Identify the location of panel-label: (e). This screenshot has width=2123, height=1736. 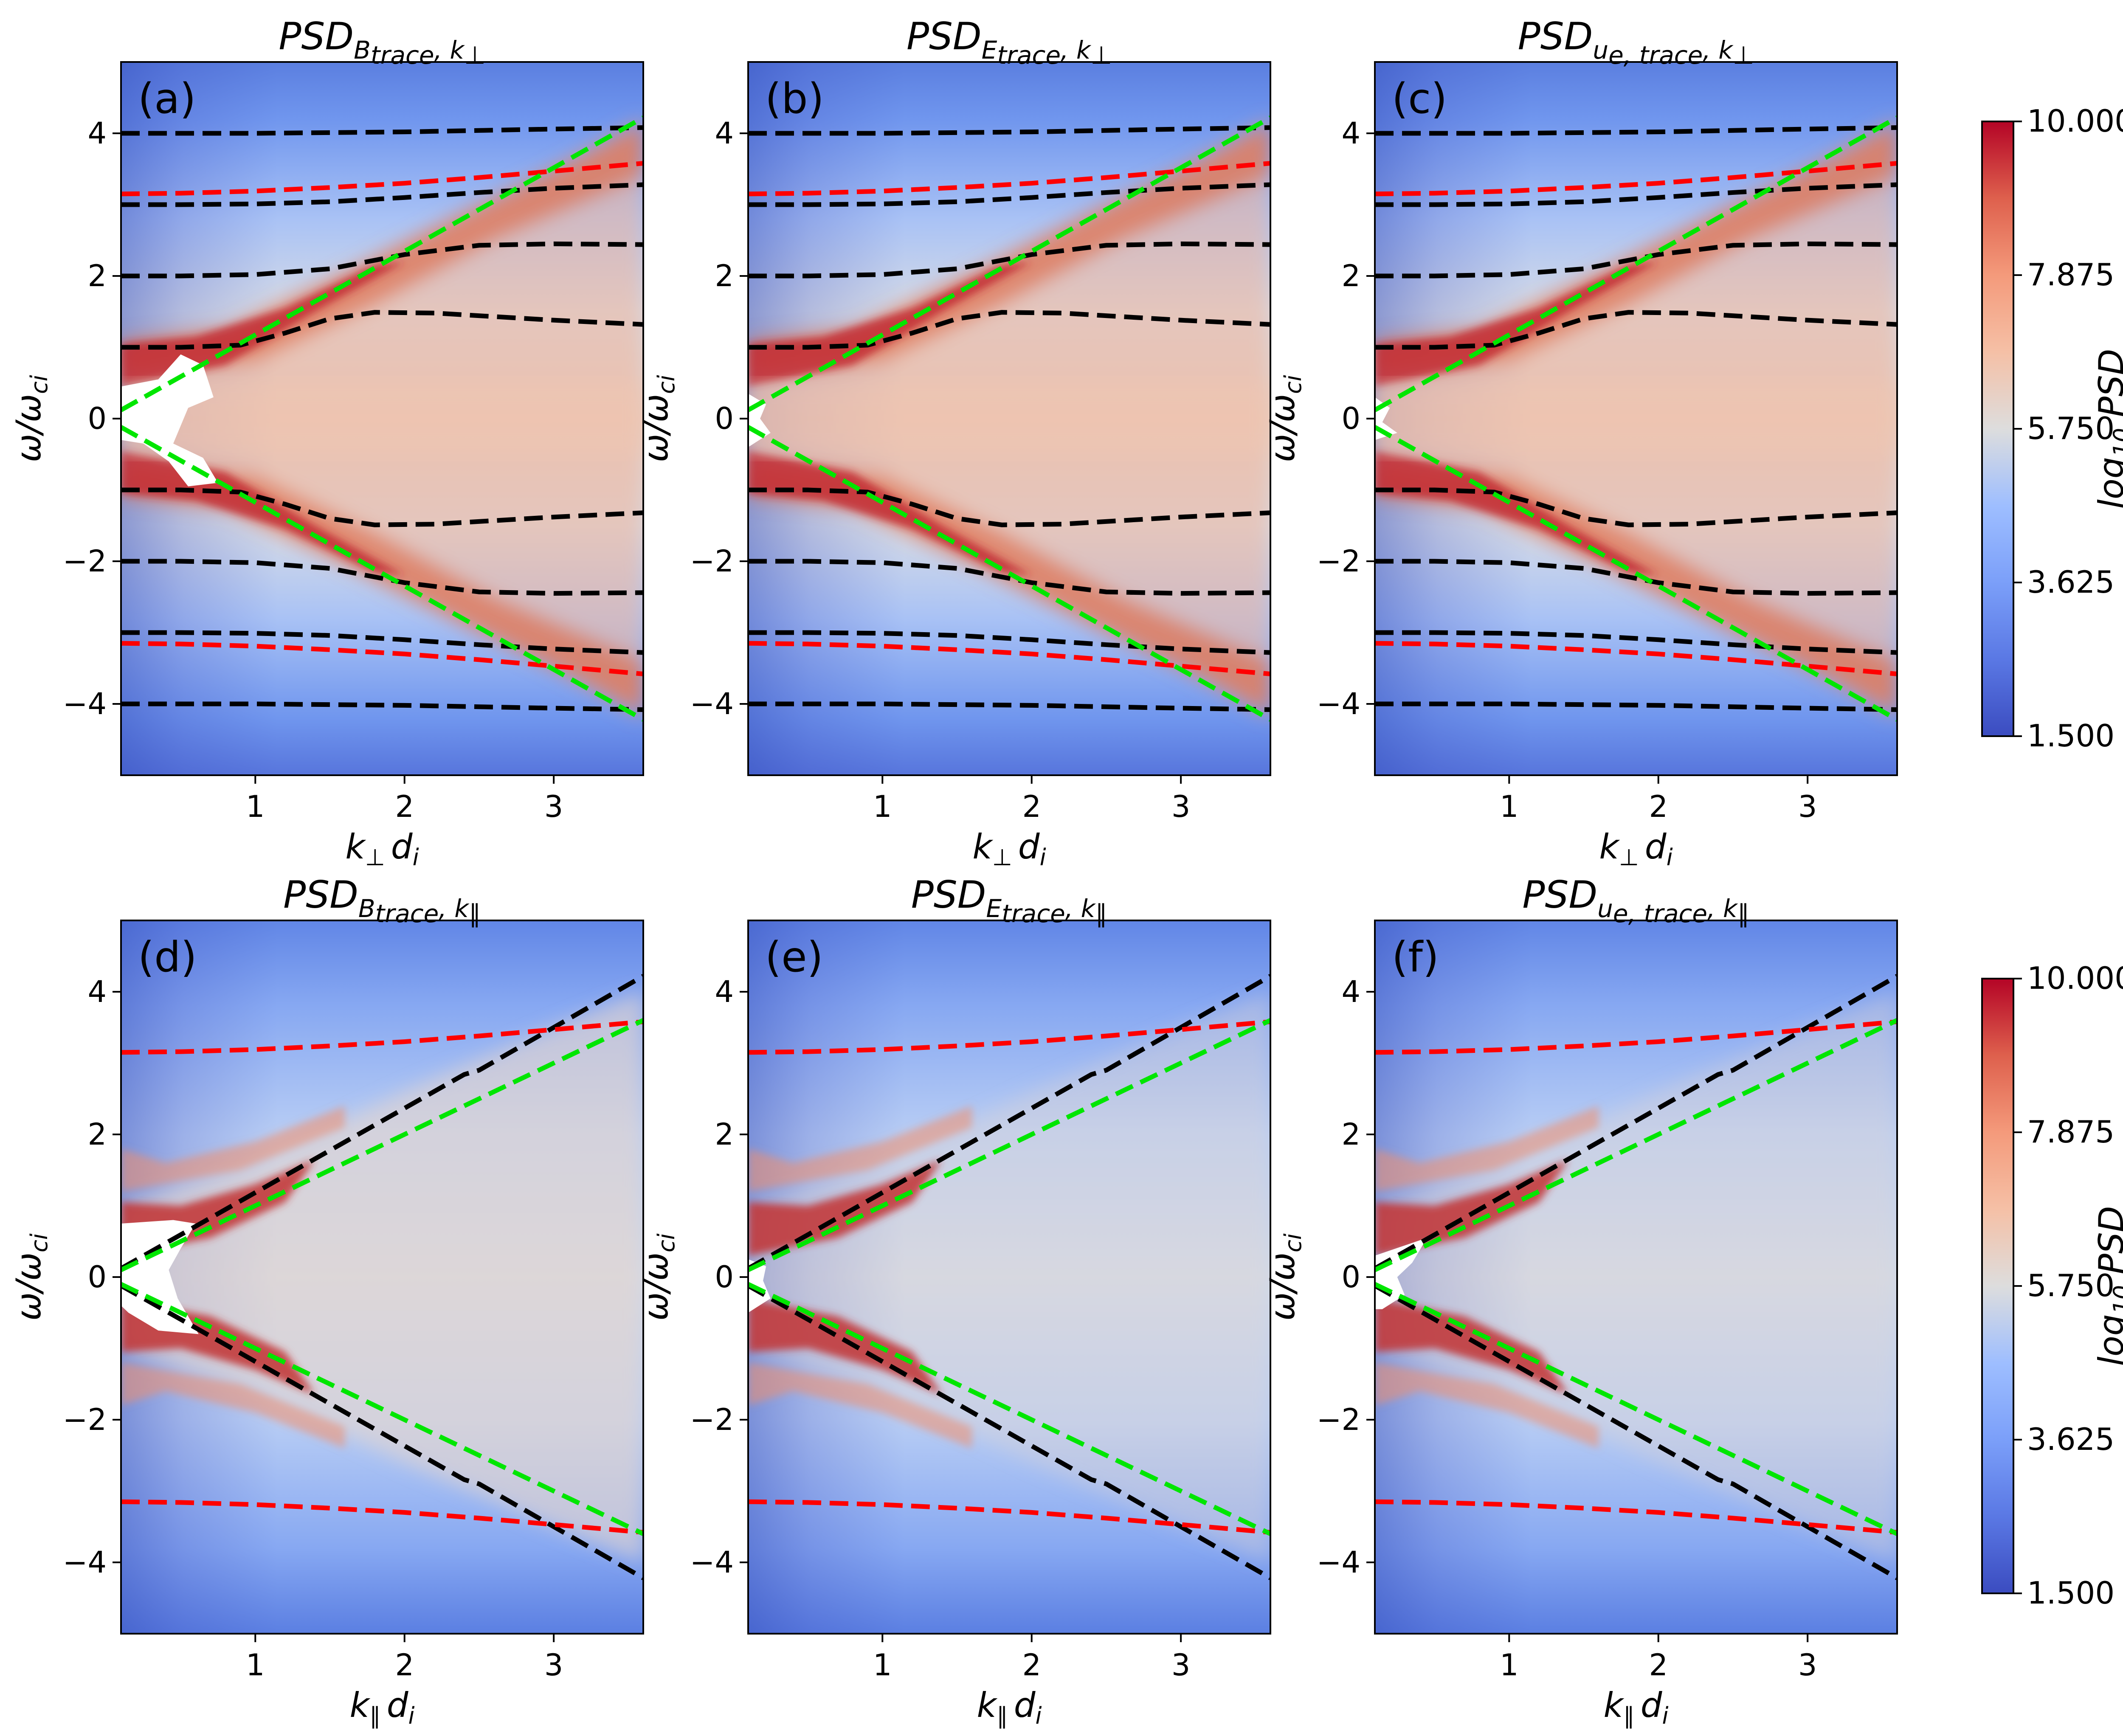
(794, 957).